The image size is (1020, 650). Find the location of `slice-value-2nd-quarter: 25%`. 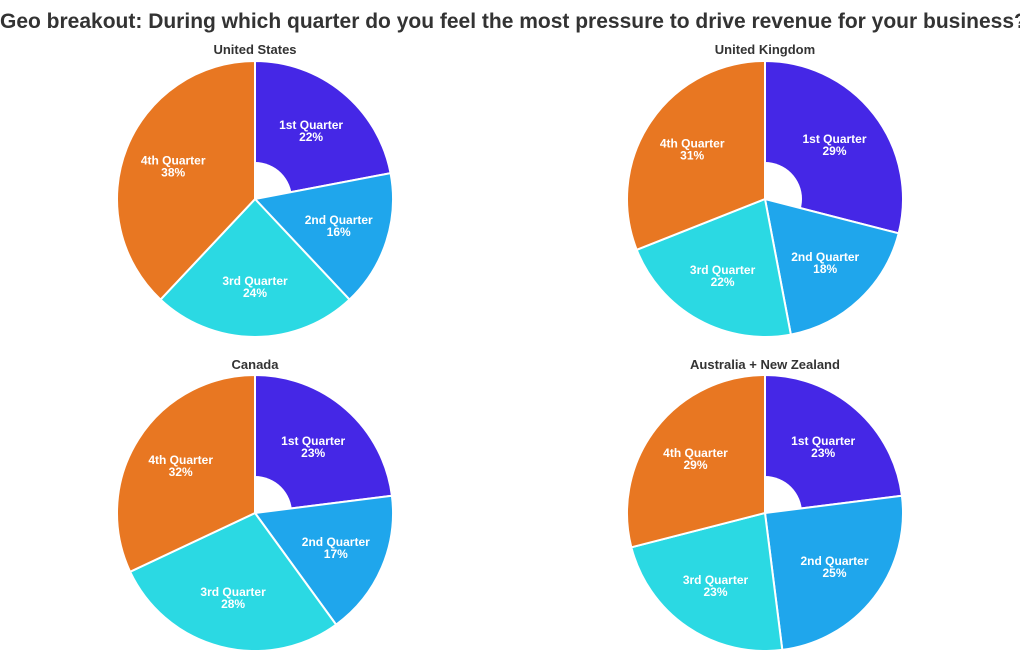

slice-value-2nd-quarter: 25% is located at coordinates (834, 573).